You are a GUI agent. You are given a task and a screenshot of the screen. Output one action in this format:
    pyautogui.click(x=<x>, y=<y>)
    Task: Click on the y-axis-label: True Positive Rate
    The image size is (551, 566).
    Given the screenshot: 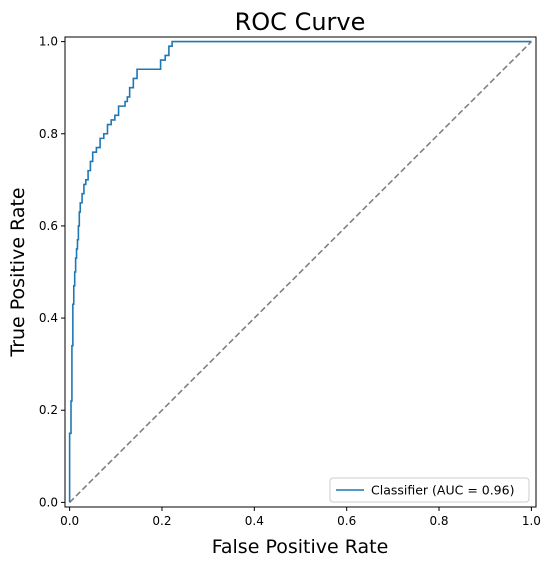 What is the action you would take?
    pyautogui.click(x=18, y=272)
    